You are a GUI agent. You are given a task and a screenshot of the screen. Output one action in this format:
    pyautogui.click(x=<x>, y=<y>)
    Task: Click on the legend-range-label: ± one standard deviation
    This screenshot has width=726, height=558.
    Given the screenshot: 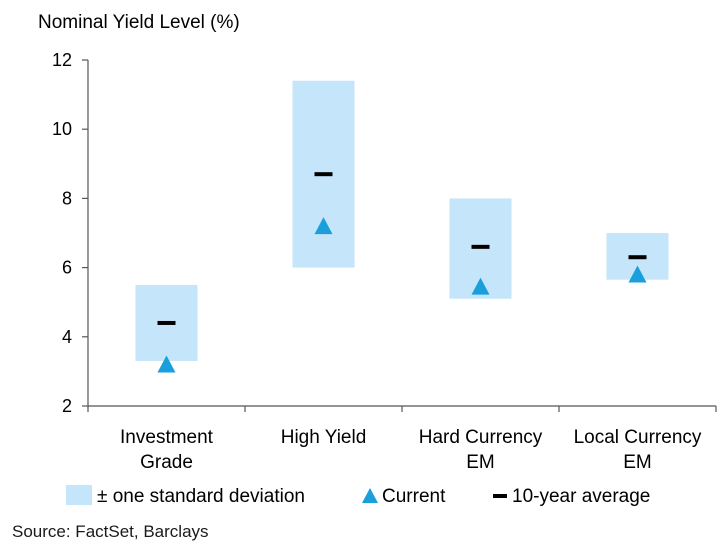 What is the action you would take?
    pyautogui.click(x=201, y=496)
    